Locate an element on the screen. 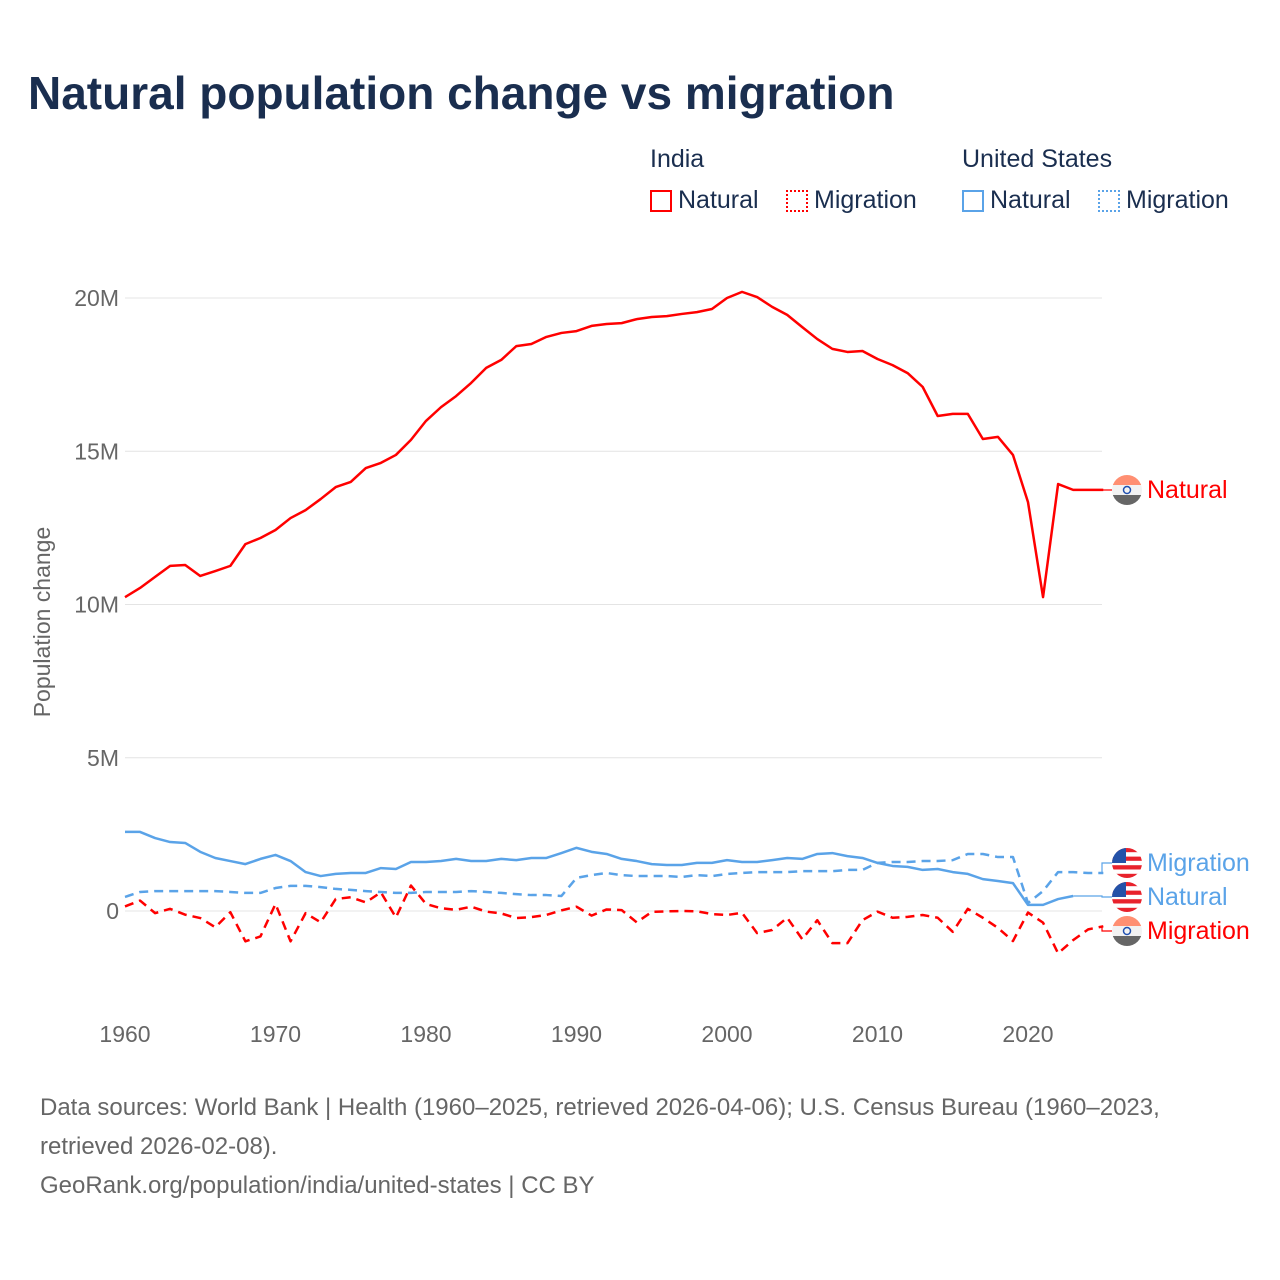 The image size is (1280, 1280). legend-group-india: India is located at coordinates (677, 159).